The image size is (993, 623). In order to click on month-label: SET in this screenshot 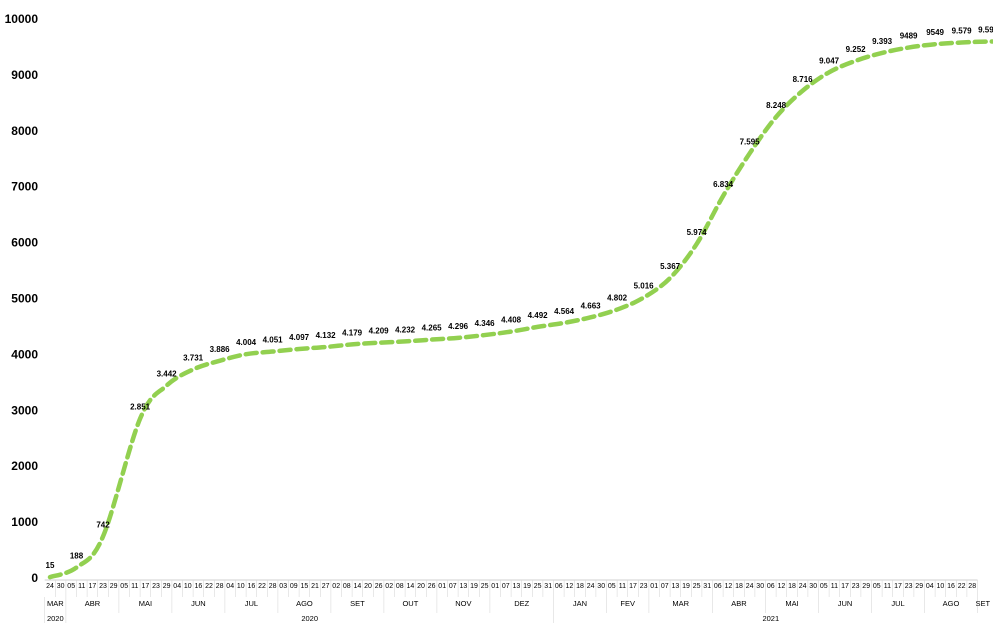, I will do `click(357, 603)`.